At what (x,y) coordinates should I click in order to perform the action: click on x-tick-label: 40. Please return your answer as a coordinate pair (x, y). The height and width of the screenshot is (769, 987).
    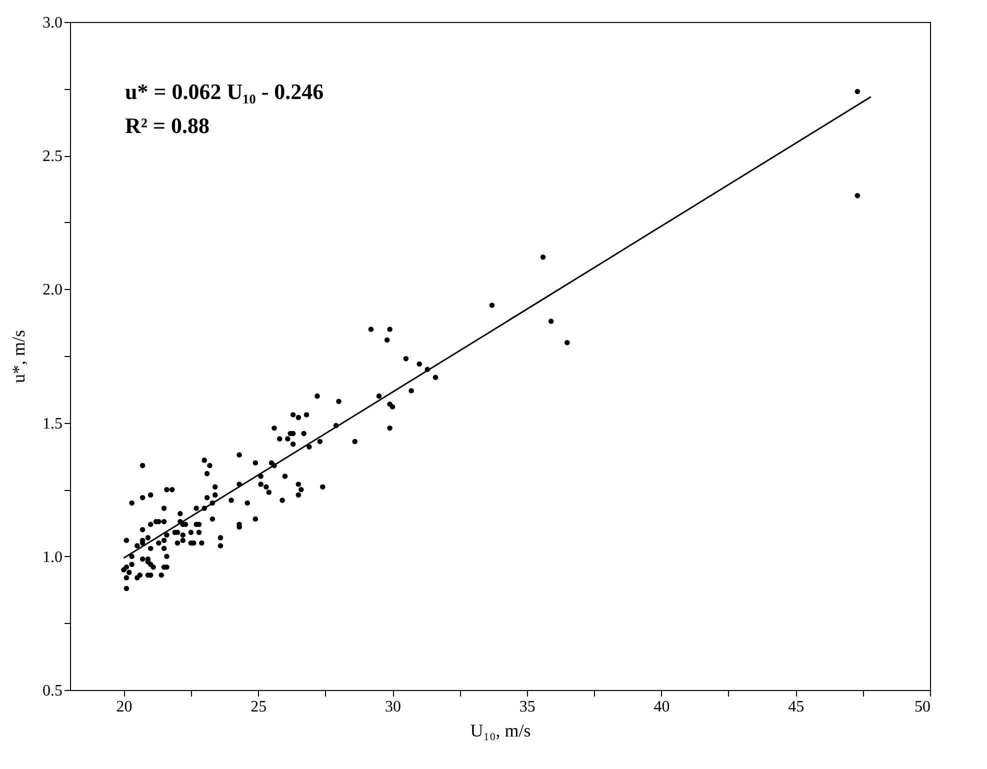
    Looking at the image, I should click on (662, 707).